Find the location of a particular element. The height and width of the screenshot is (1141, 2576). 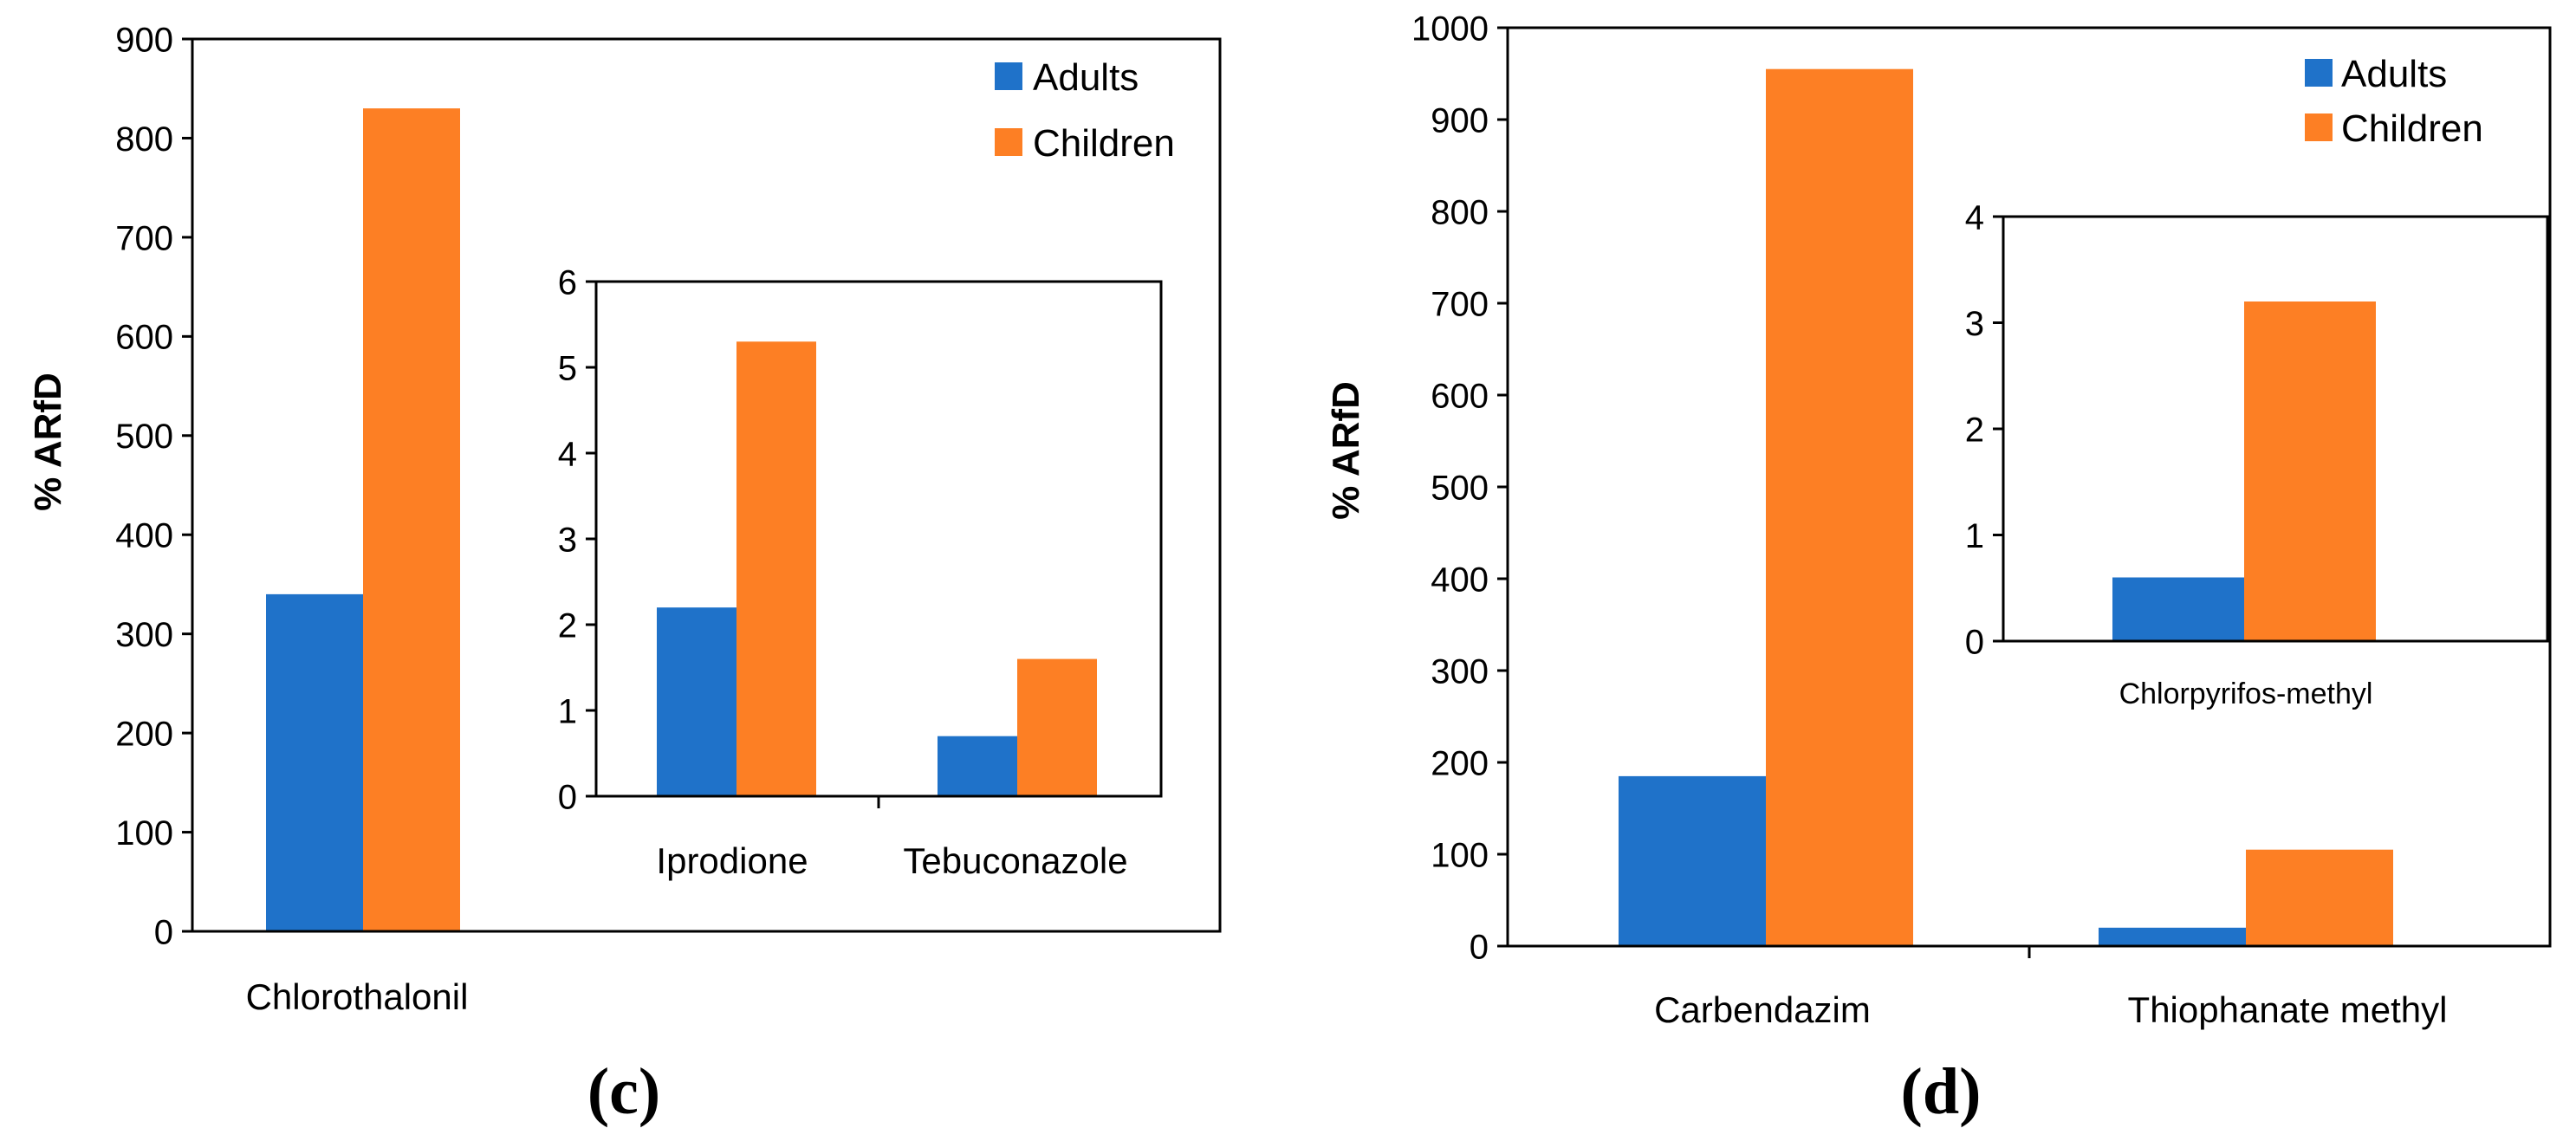

panel-d-inset-y-axis: 0 1 2 3 4 is located at coordinates (1984, 429).